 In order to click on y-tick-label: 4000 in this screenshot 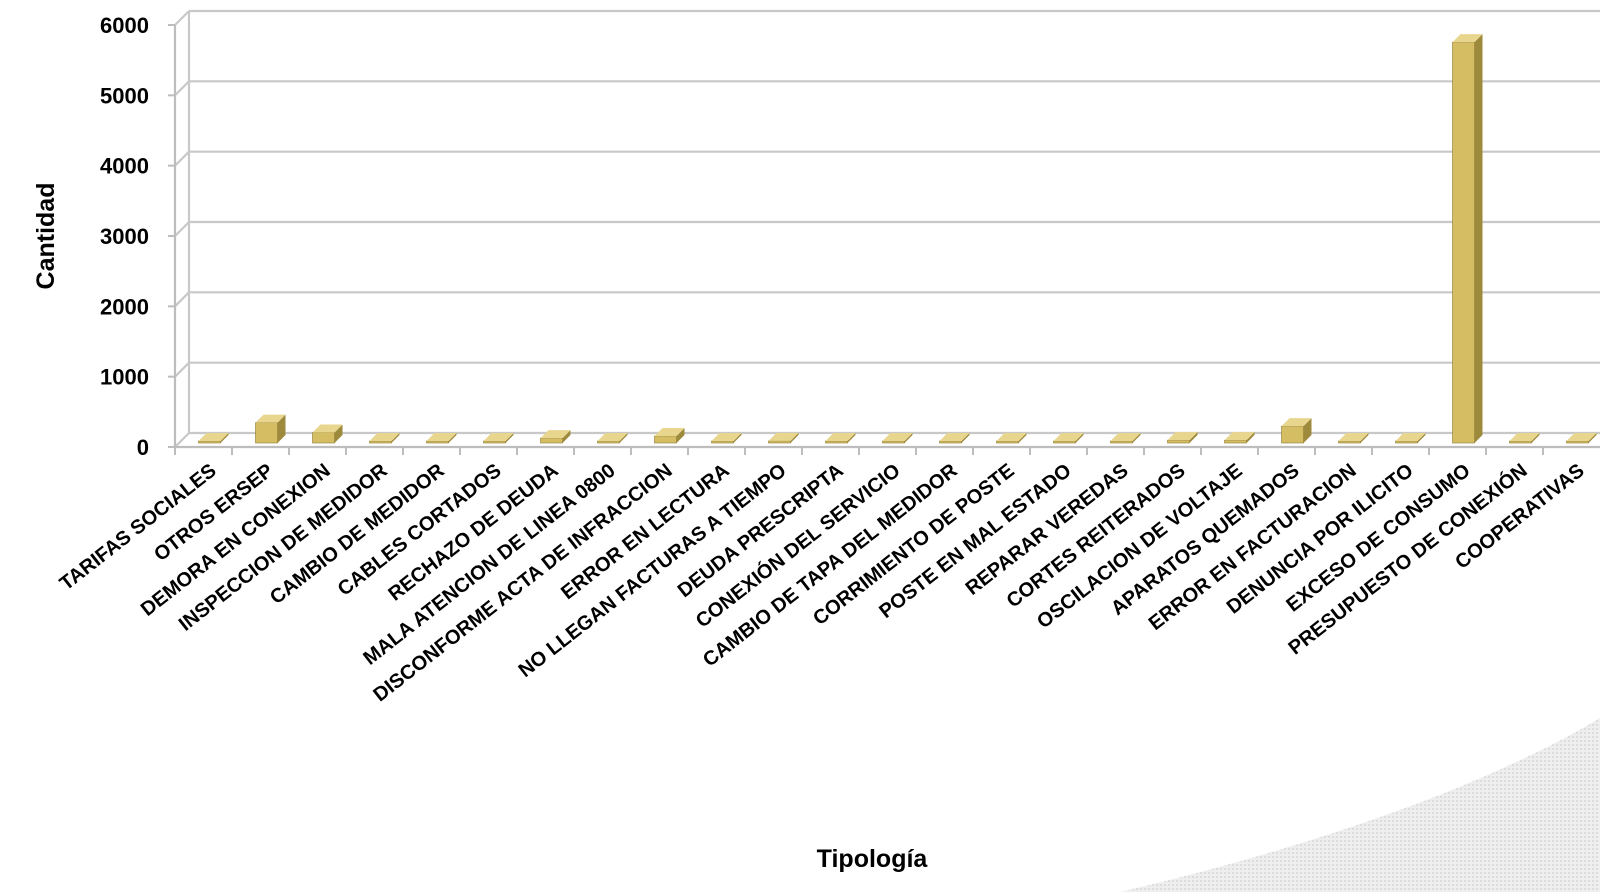, I will do `click(124, 166)`.